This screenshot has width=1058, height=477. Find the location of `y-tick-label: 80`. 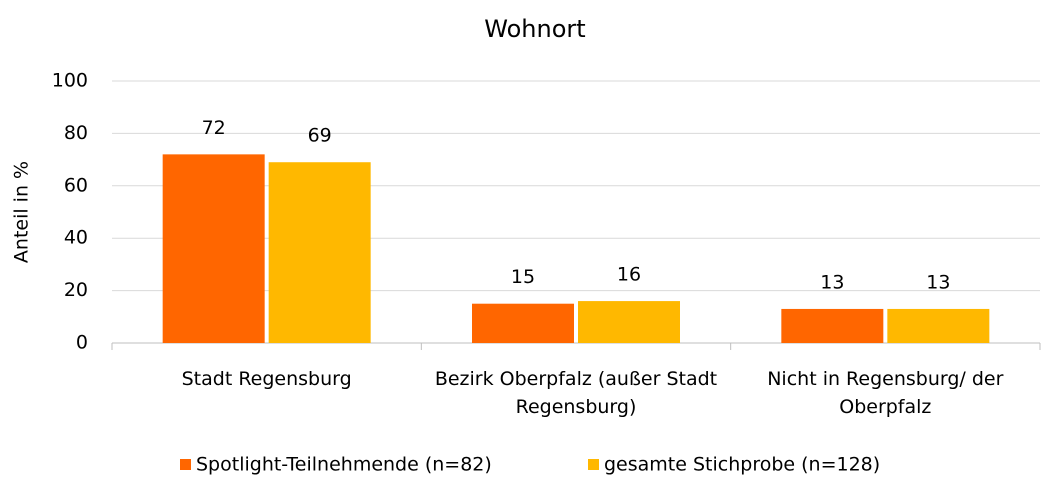

y-tick-label: 80 is located at coordinates (76, 133).